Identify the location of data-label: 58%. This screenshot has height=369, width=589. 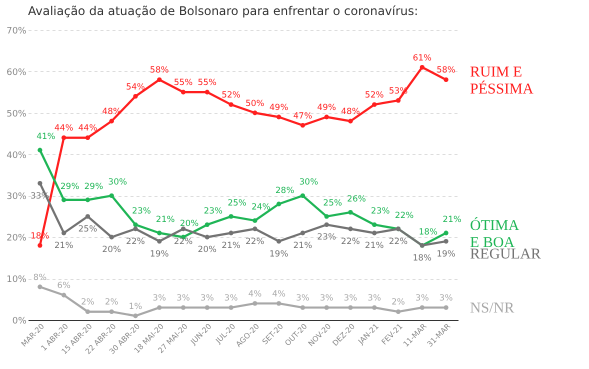
(446, 71).